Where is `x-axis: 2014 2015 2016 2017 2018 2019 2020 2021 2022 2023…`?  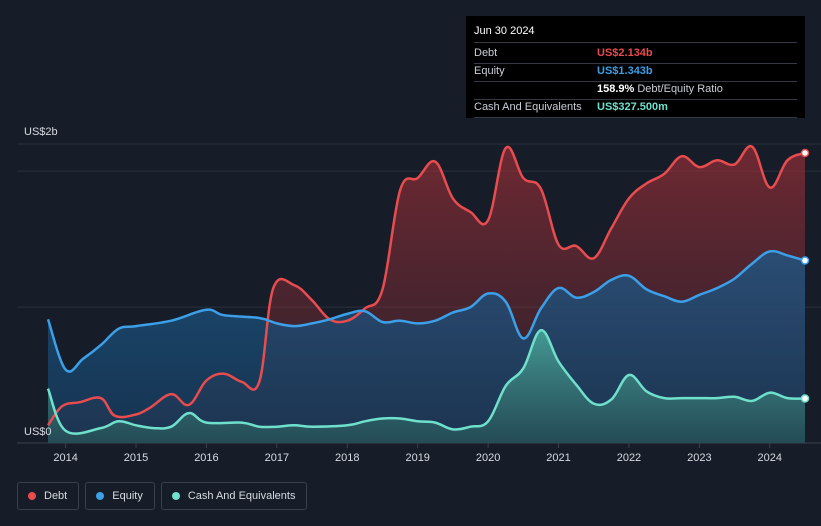 x-axis: 2014 2015 2016 2017 2018 2019 2020 2021 2022 2023… is located at coordinates (417, 453).